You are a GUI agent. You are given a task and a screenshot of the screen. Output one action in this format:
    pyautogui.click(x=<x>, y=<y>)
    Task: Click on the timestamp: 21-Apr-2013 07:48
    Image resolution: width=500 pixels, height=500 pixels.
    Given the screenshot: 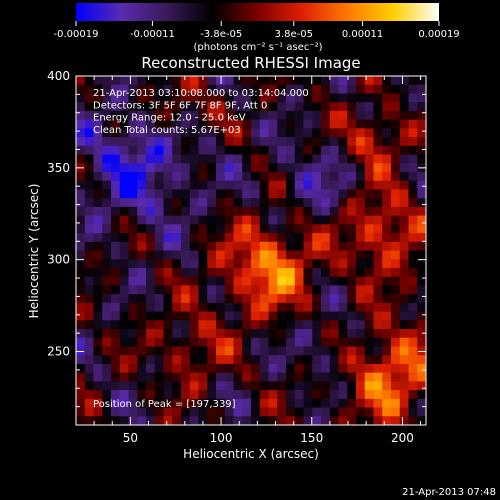 What is the action you would take?
    pyautogui.click(x=449, y=492)
    